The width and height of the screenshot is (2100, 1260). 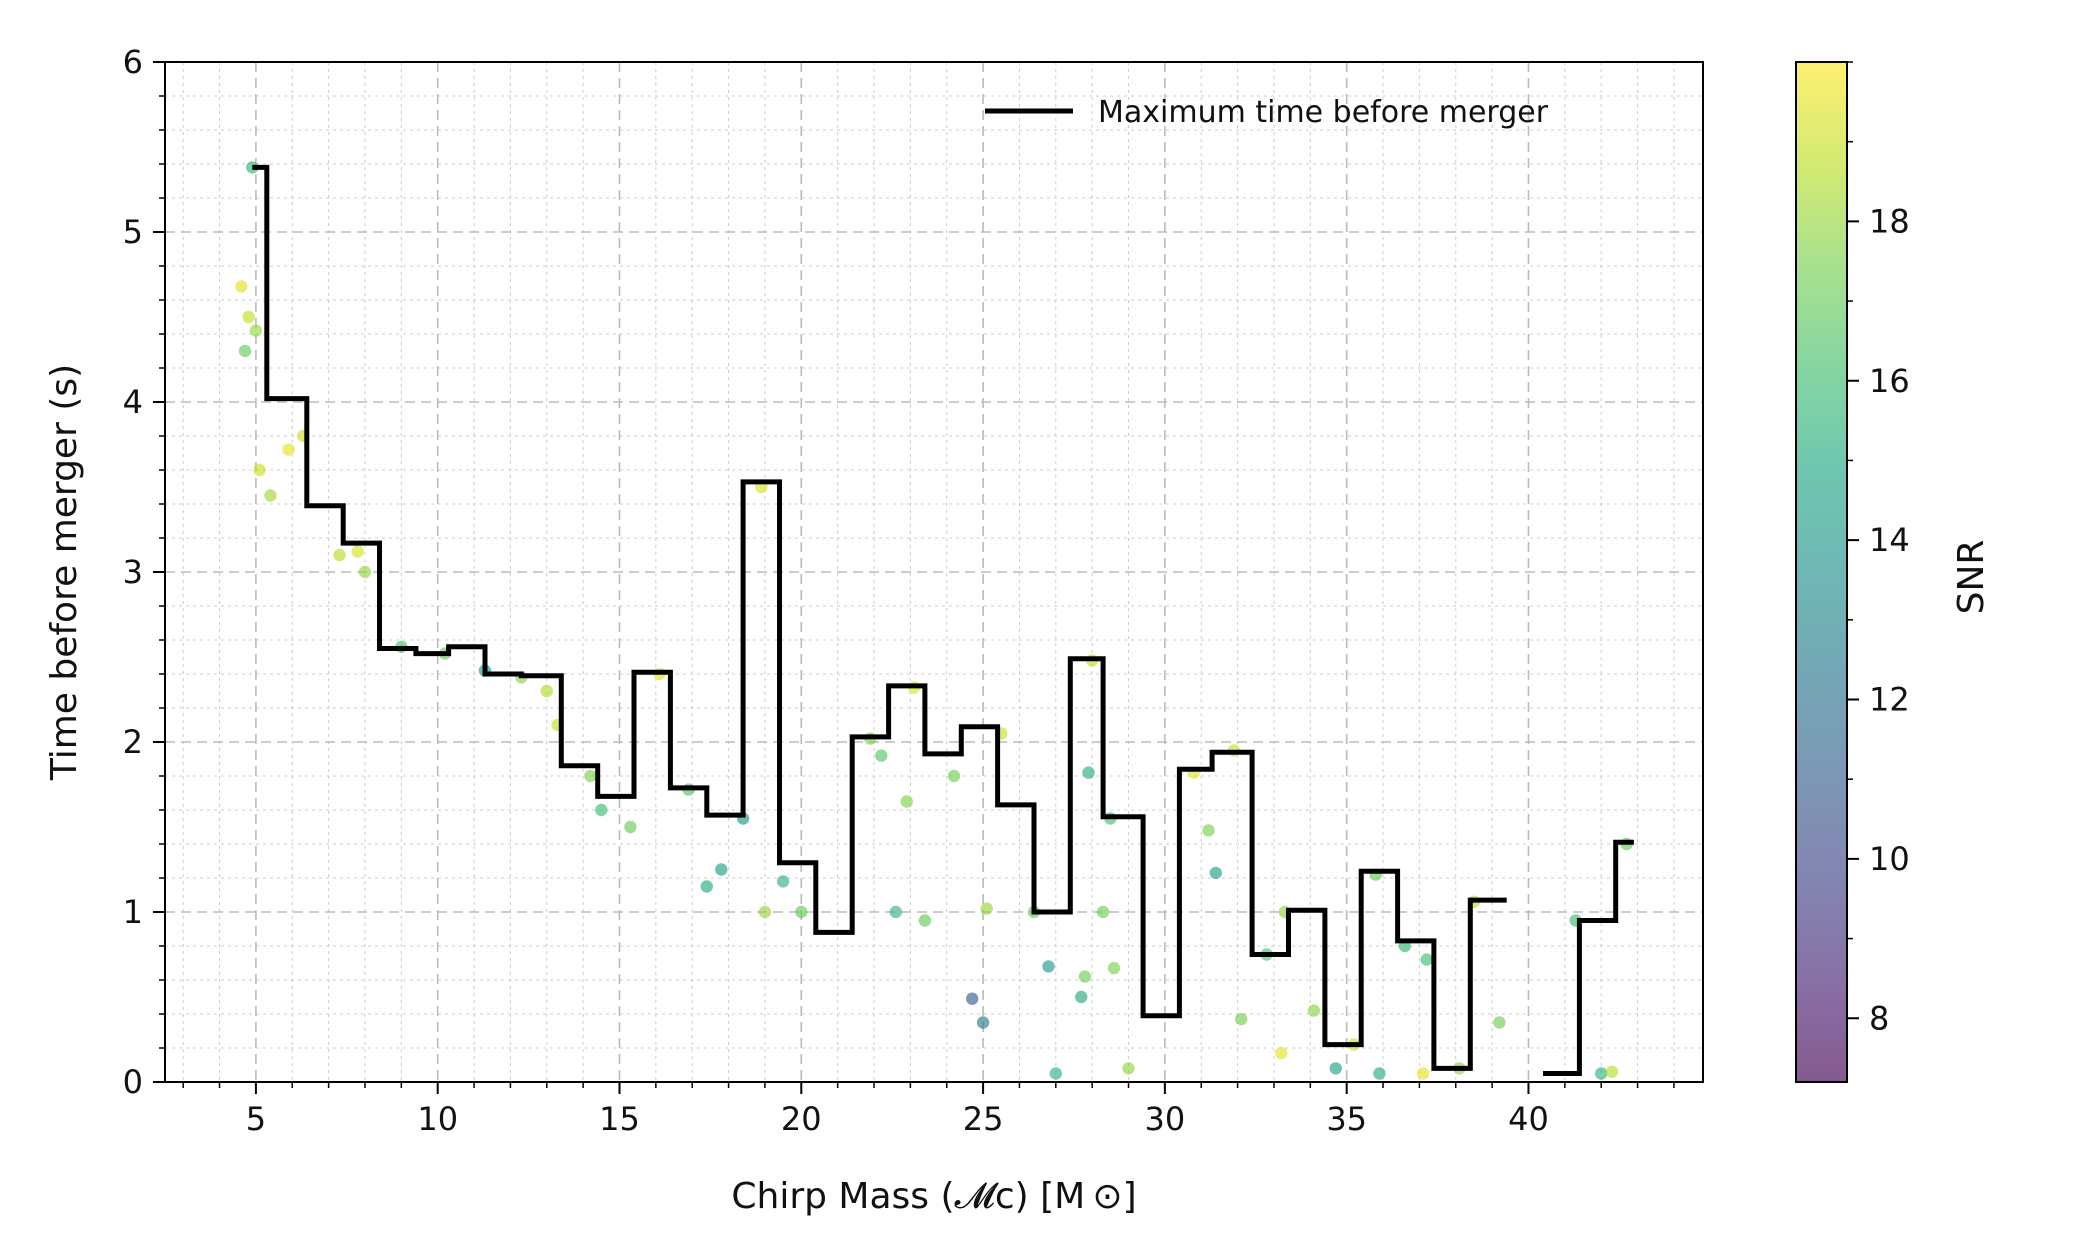 What do you see at coordinates (133, 912) in the screenshot?
I see `y-tick-label: 1` at bounding box center [133, 912].